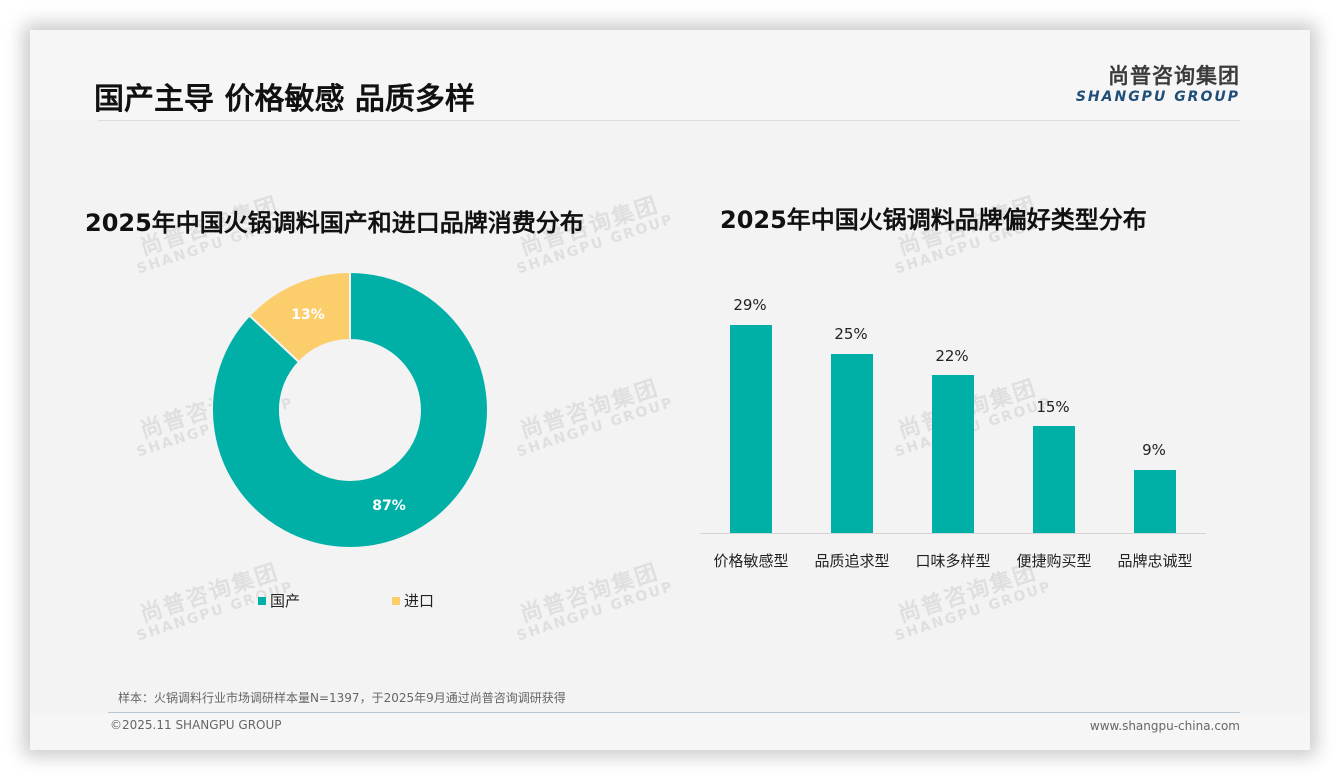 This screenshot has height=780, width=1340. Describe the element at coordinates (674, 712) in the screenshot. I see `footer-divider` at that location.